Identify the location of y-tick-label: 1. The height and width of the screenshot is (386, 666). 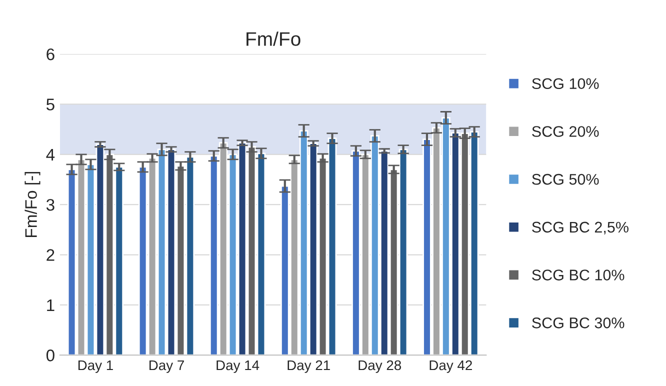
(50, 305).